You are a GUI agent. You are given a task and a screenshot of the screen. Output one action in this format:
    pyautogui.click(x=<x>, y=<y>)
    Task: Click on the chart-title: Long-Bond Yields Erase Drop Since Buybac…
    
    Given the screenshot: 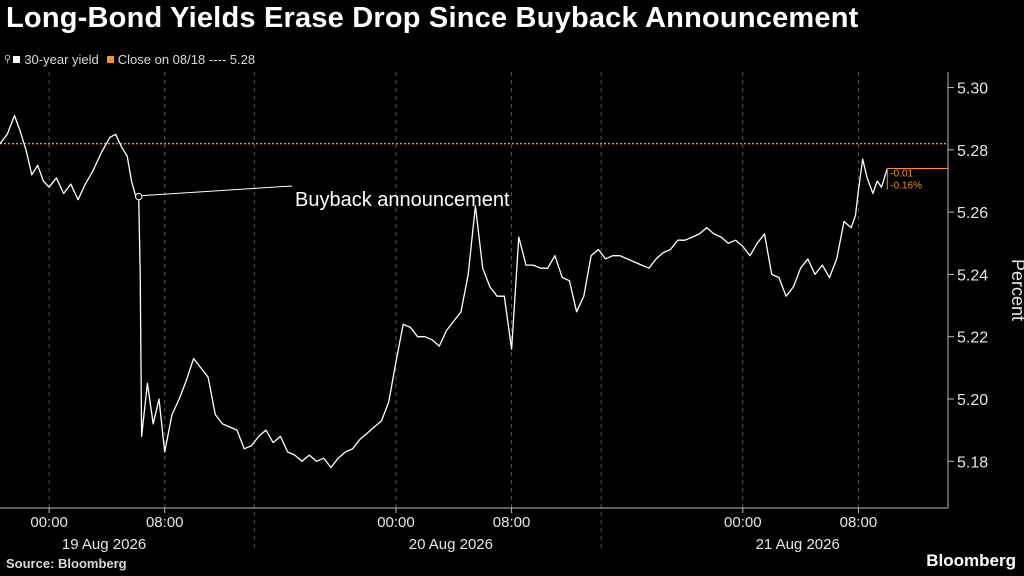 What is the action you would take?
    pyautogui.click(x=432, y=18)
    